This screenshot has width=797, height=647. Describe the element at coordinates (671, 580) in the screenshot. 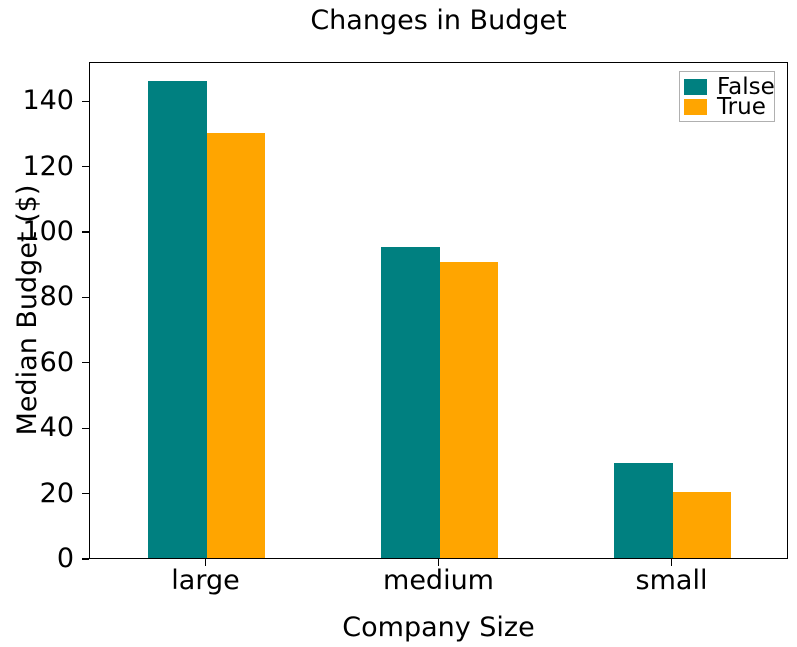

I see `x-tick-label-small: small` at that location.